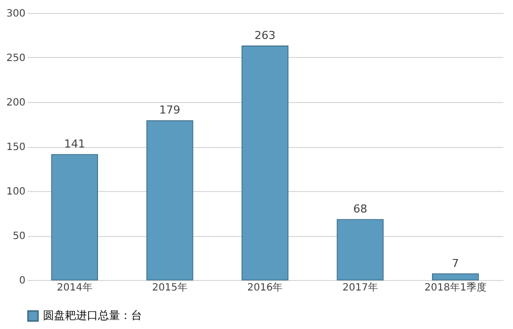  I want to click on y-tick-label: 250, so click(16, 58).